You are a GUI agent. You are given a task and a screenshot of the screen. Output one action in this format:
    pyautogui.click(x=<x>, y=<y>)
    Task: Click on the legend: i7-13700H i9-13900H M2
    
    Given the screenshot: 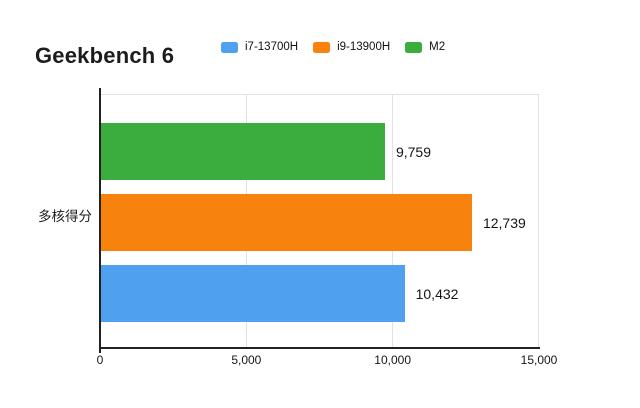 What is the action you would take?
    pyautogui.click(x=333, y=47)
    